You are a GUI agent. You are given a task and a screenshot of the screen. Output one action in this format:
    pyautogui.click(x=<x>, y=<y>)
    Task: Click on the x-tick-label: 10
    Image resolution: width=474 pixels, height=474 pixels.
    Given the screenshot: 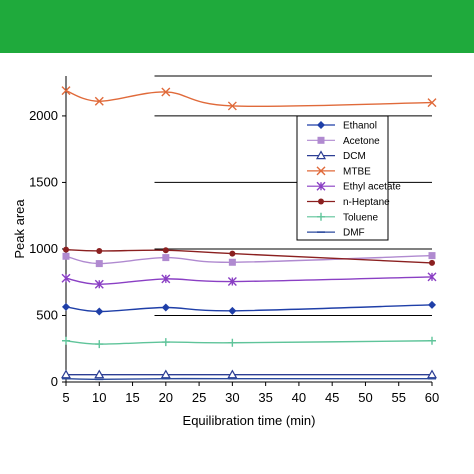 What is the action you would take?
    pyautogui.click(x=99, y=397)
    